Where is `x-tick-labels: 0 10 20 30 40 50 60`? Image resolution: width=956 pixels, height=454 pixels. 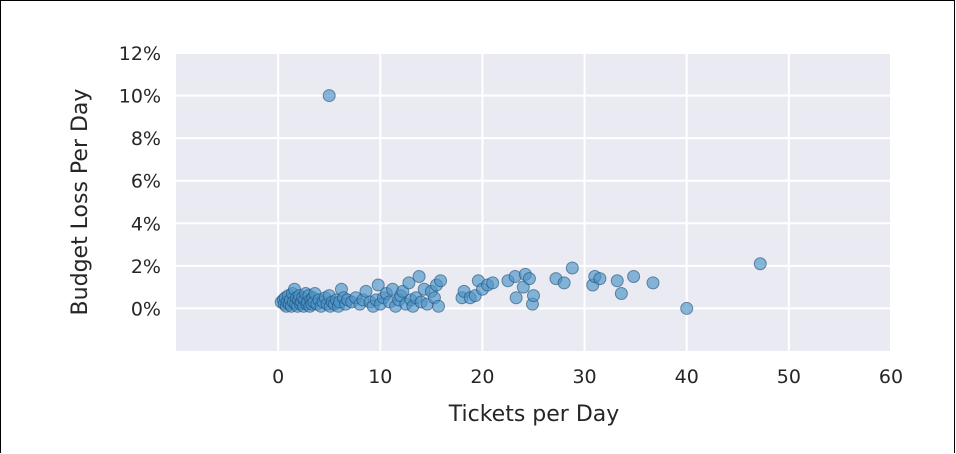
x-tick-labels: 0 10 20 30 40 50 60 is located at coordinates (587, 377).